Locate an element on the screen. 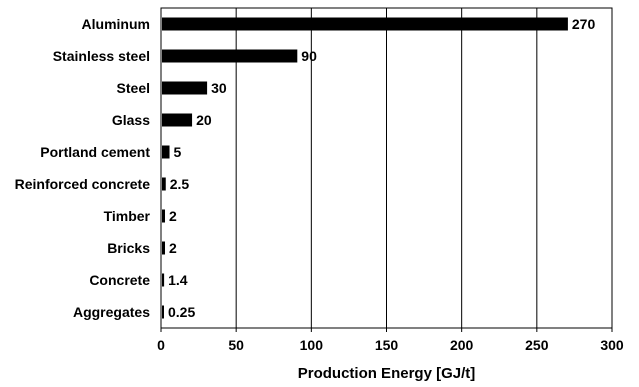  x-tick-labels: 0 50 100 150 200 250 300 is located at coordinates (390, 340).